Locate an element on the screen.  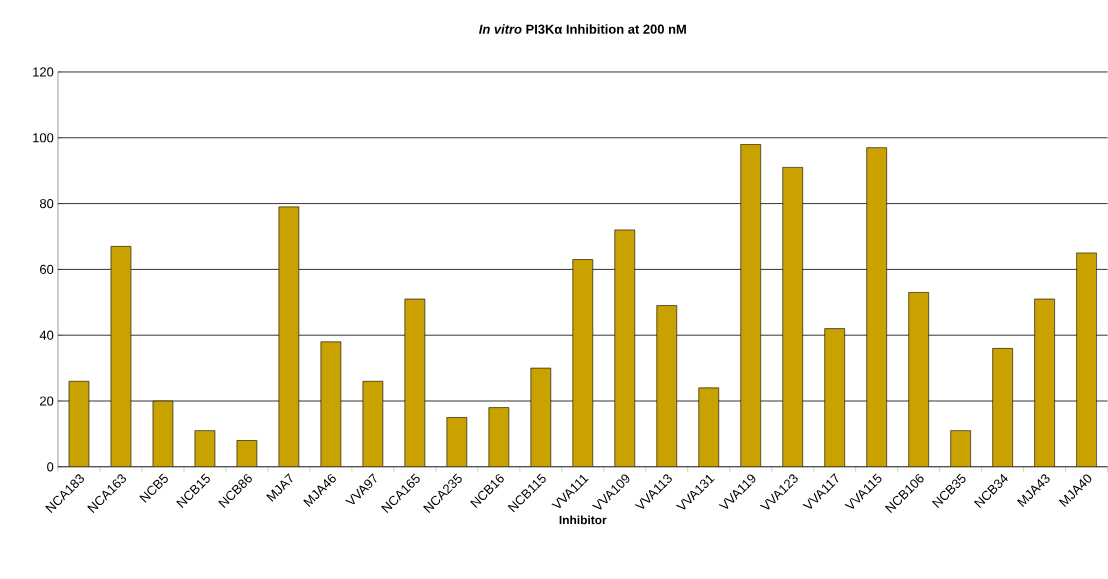
y-tick-label: 60 is located at coordinates (47, 269).